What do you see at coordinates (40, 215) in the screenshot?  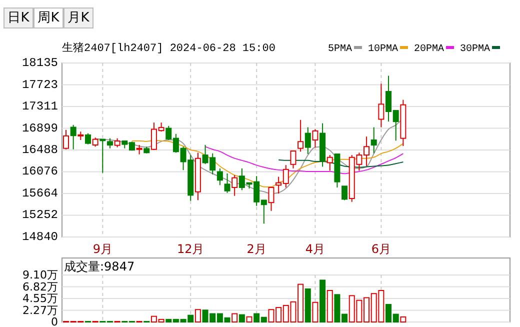 I see `y-tick-label: 15252` at bounding box center [40, 215].